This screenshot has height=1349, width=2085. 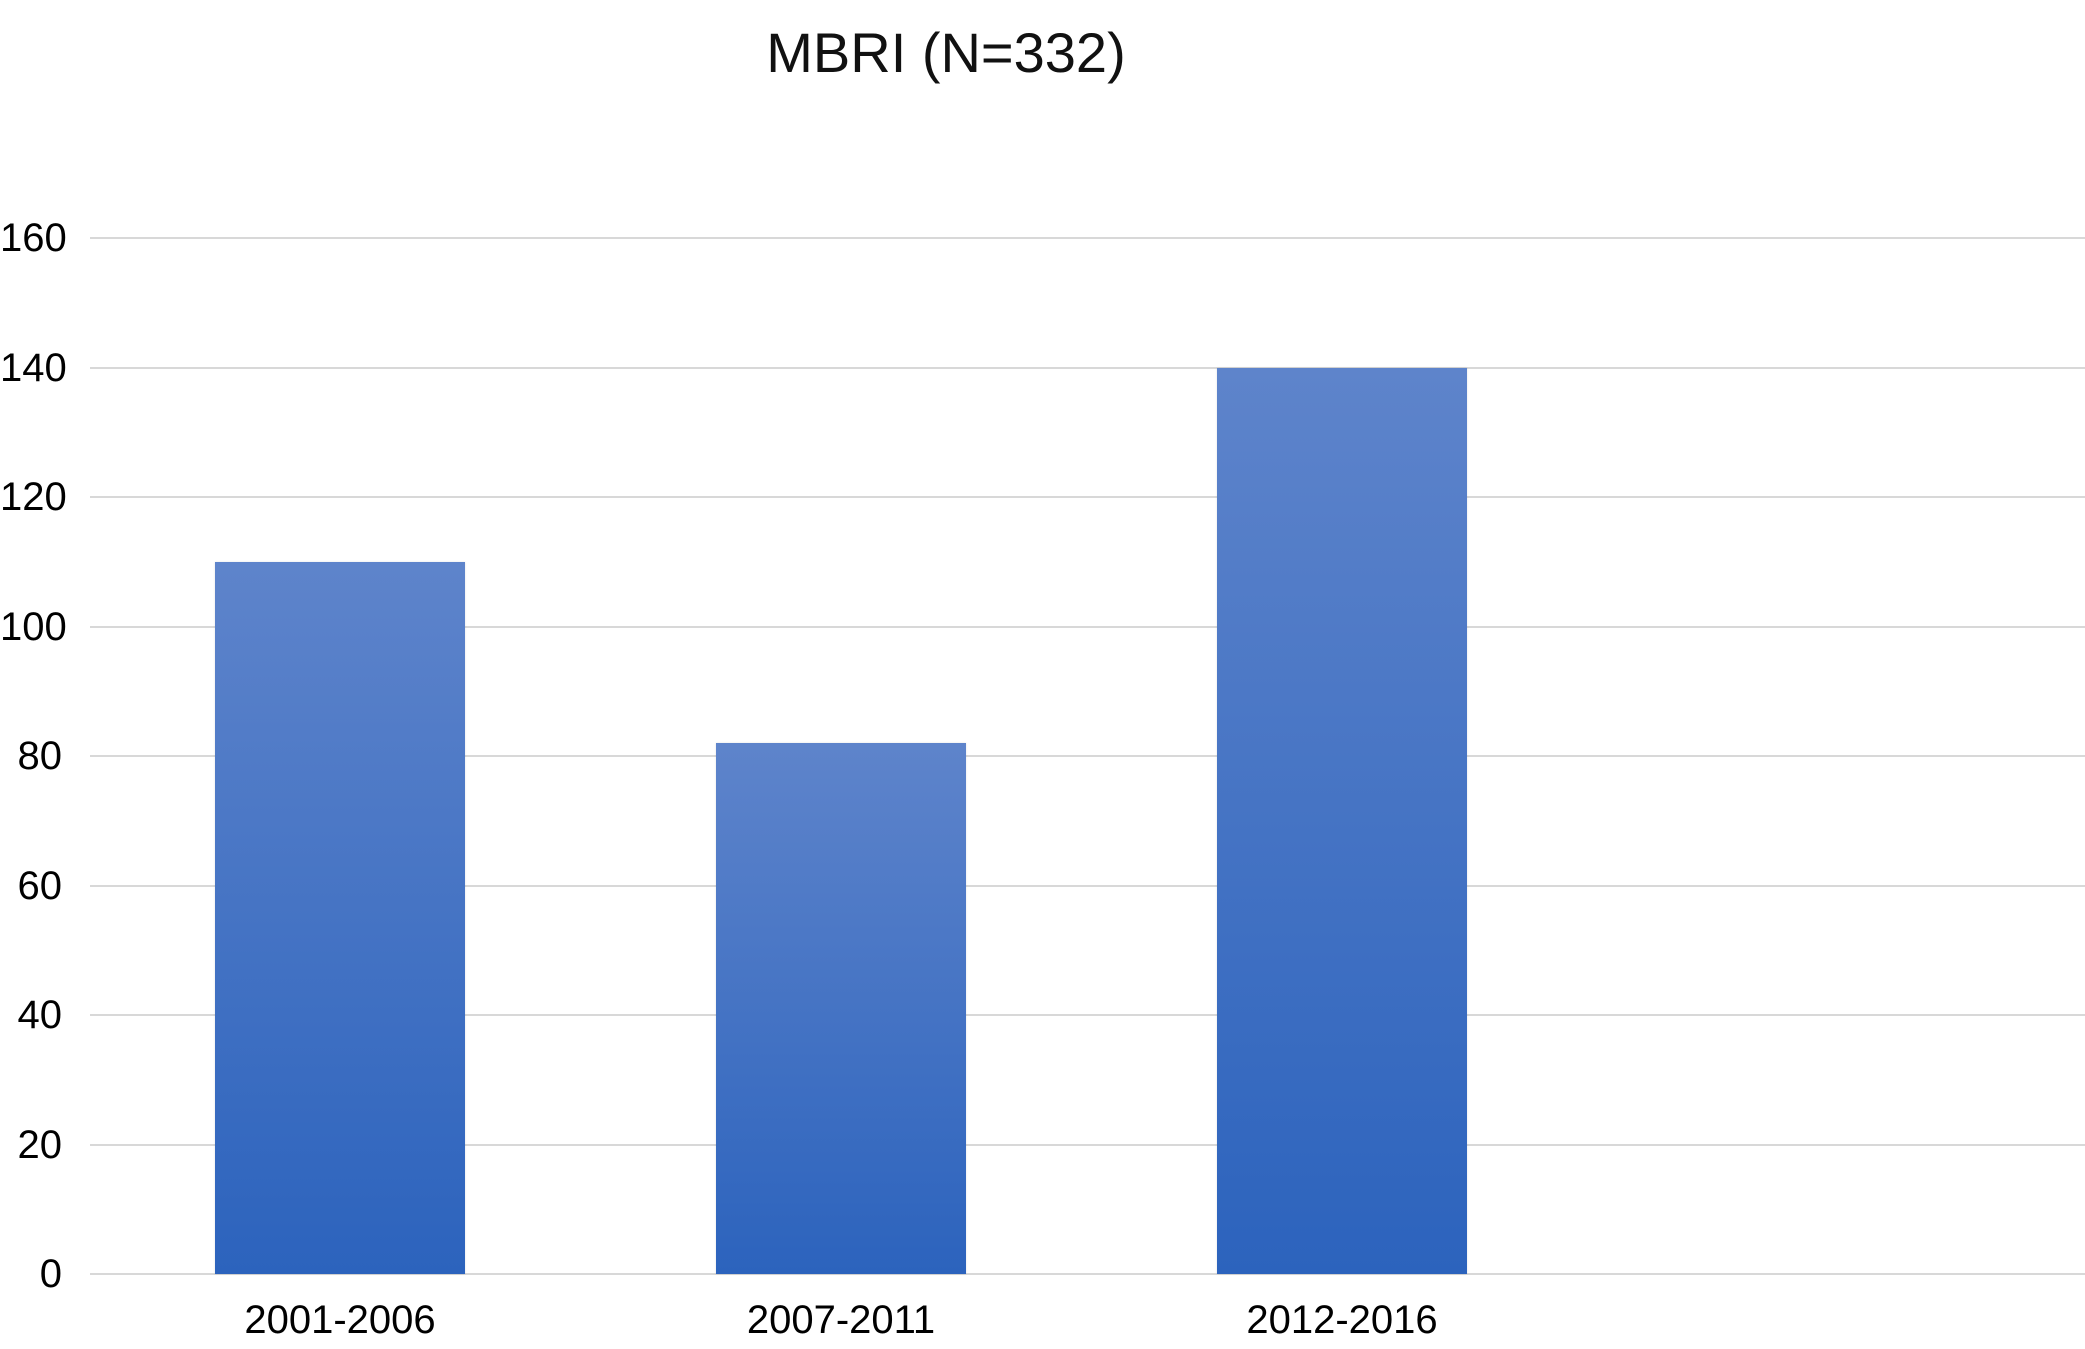 What do you see at coordinates (841, 1320) in the screenshot?
I see `x-axis-tick-label: 2007-2011` at bounding box center [841, 1320].